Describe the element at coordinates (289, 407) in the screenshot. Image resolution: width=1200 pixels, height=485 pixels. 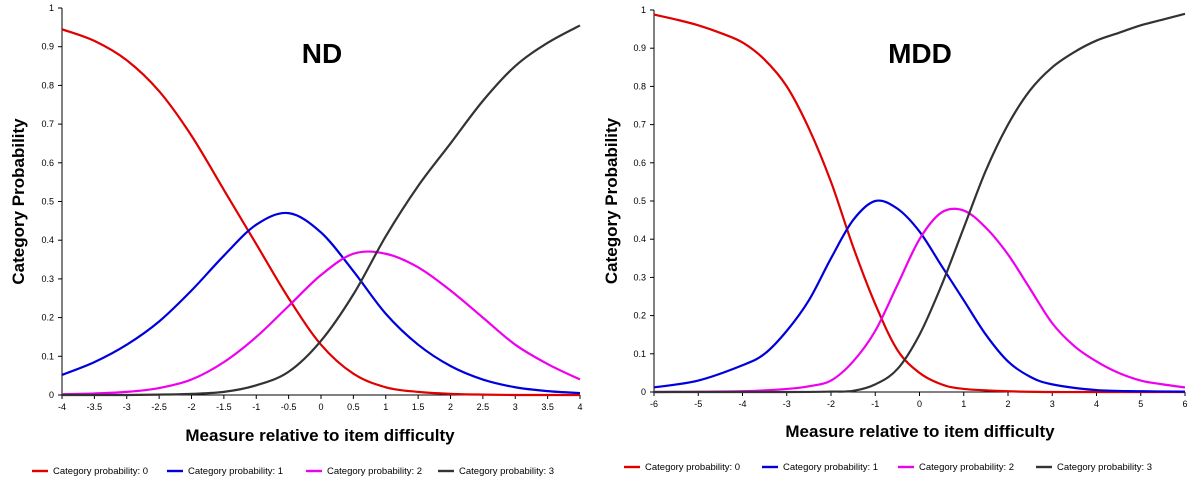
I see `x-tick-label: -0.5` at that location.